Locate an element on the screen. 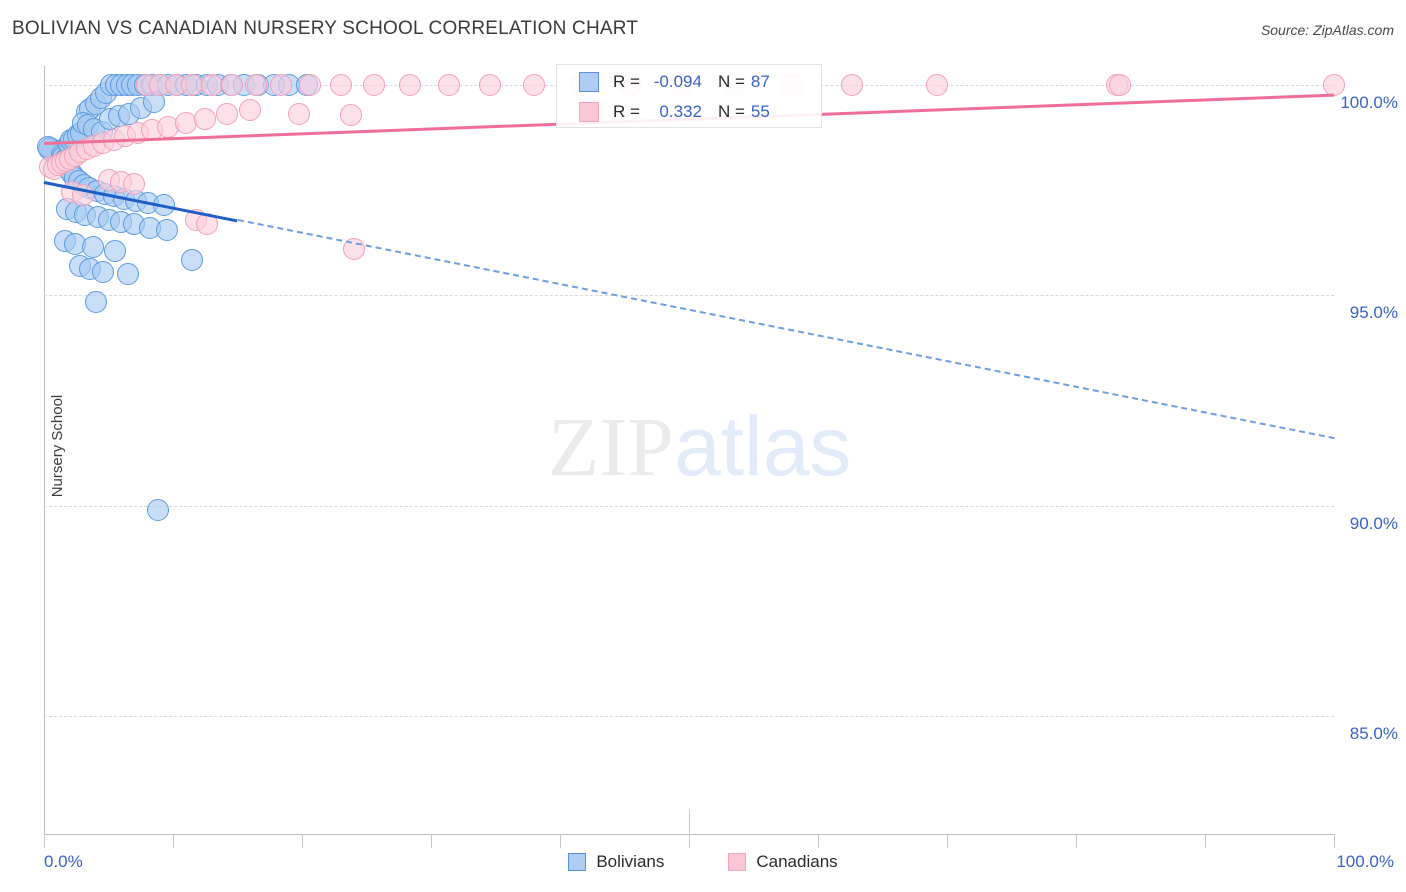 This screenshot has width=1406, height=892. source-attribution: Source: ZipAtlas.com is located at coordinates (1327, 30).